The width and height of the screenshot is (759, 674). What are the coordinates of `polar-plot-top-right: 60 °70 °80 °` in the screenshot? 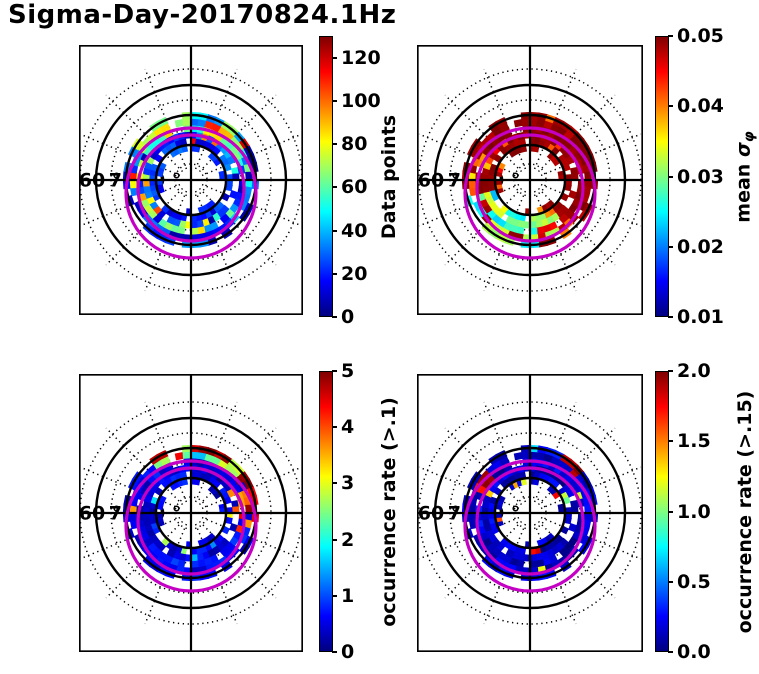 It's located at (530, 180).